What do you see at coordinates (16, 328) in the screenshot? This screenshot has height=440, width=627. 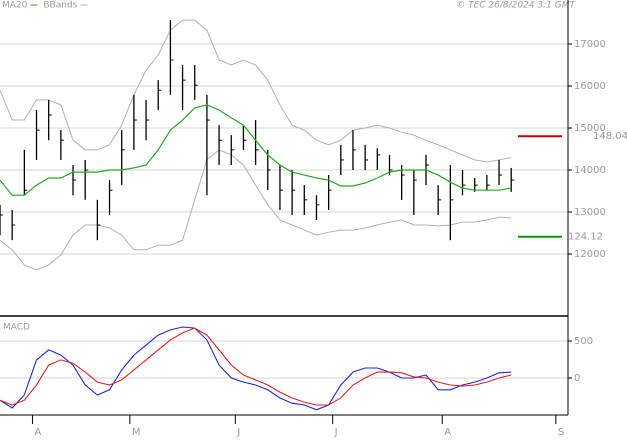 I see `panel-title: MACD` at bounding box center [16, 328].